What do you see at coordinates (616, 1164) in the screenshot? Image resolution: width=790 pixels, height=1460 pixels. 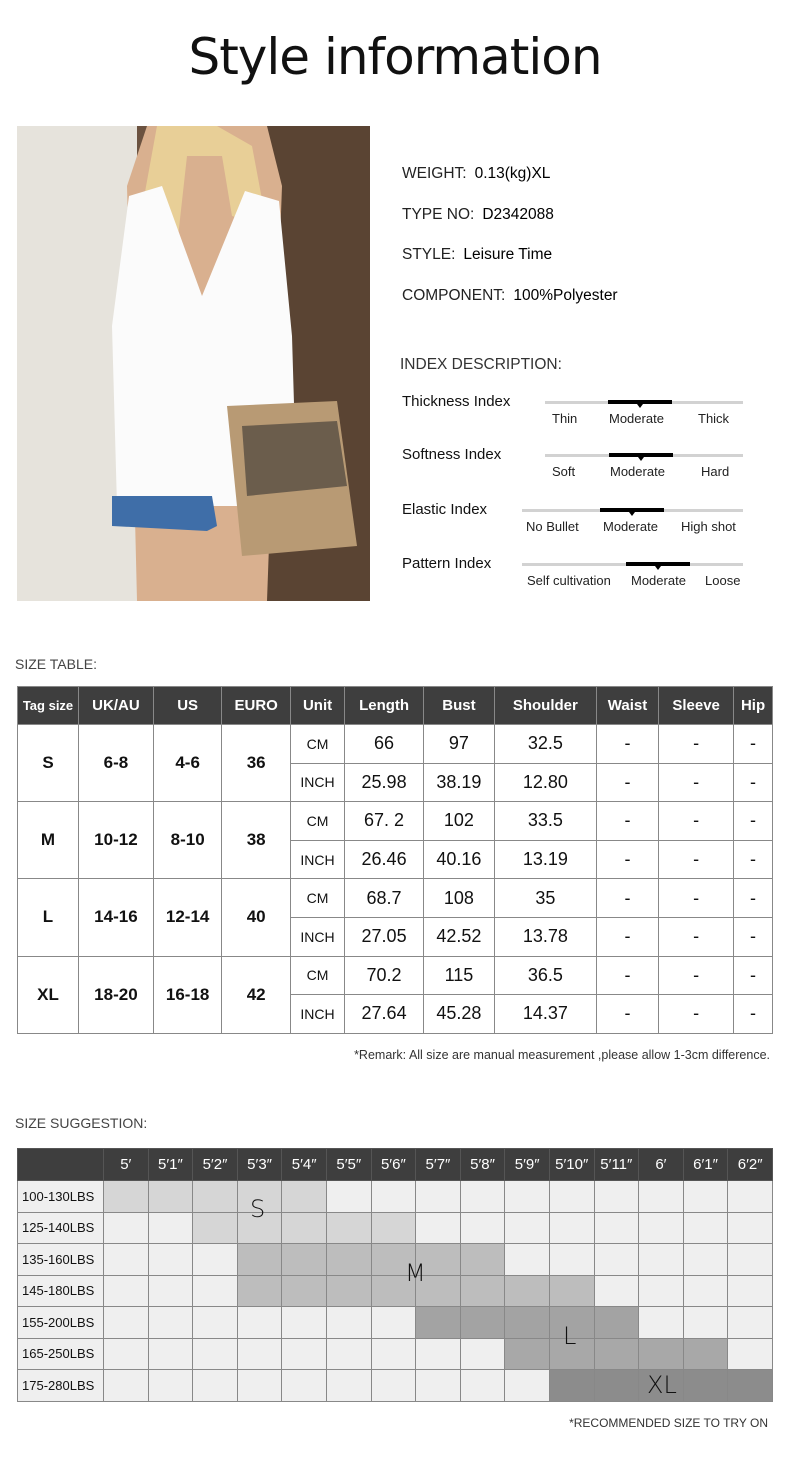 I see `height-header: 5′11″` at bounding box center [616, 1164].